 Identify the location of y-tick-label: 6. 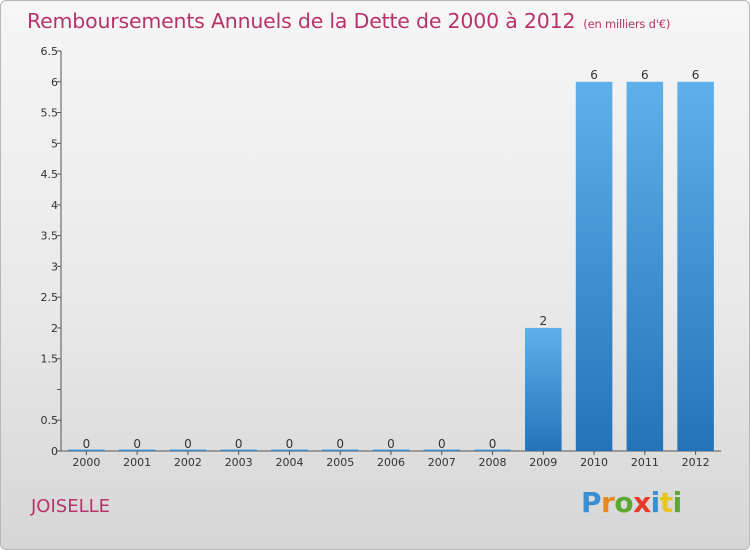
(54, 82).